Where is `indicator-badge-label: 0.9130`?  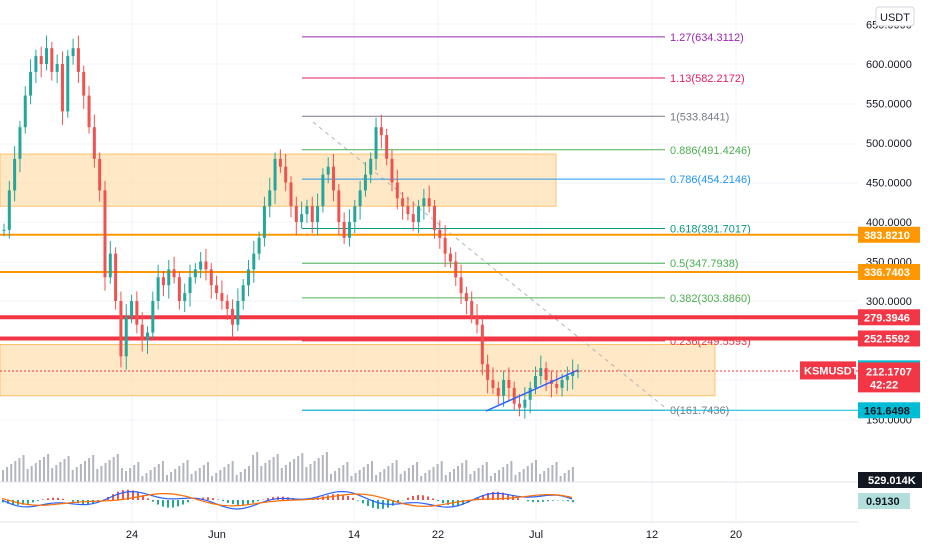
indicator-badge-label: 0.9130 is located at coordinates (883, 502).